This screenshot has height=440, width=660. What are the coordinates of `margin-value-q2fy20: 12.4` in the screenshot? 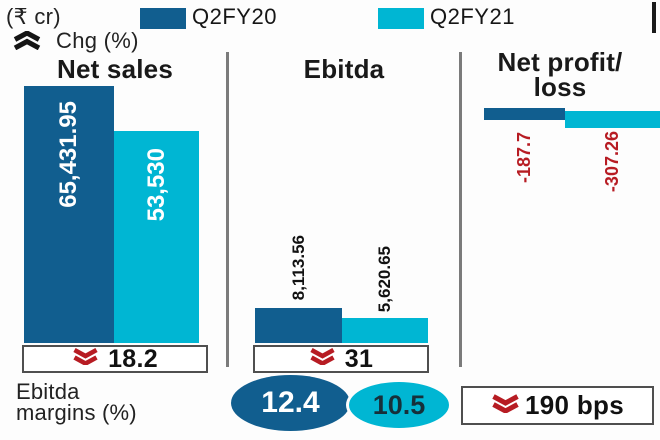 It's located at (290, 402).